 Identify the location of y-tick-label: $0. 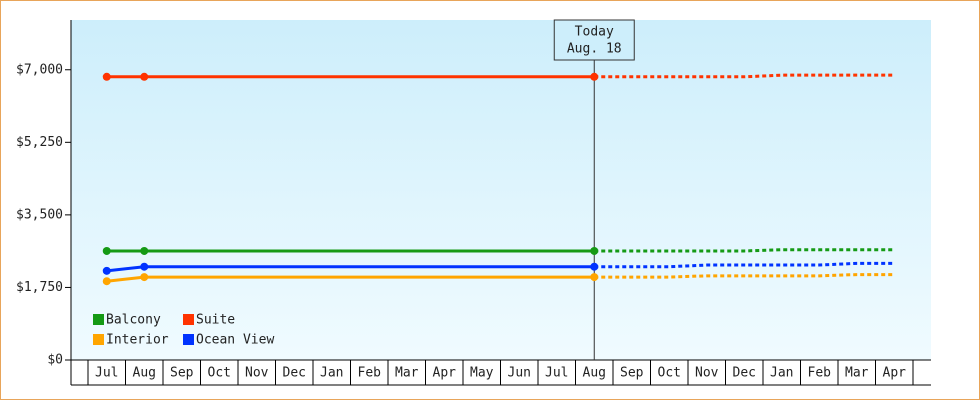
(55, 360).